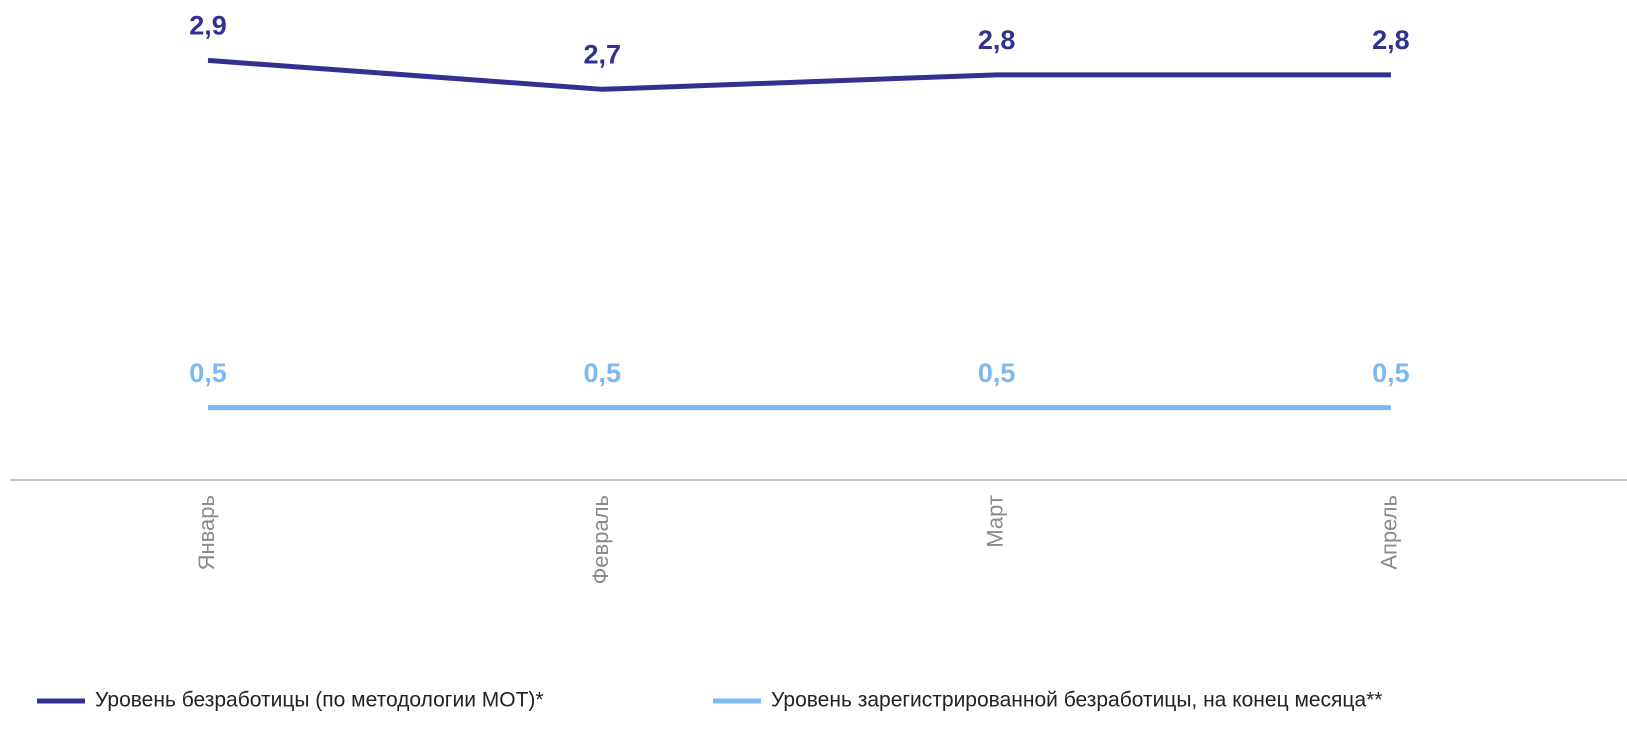 The width and height of the screenshot is (1627, 741). Describe the element at coordinates (603, 54) in the screenshot. I see `data-label: 2,7` at that location.